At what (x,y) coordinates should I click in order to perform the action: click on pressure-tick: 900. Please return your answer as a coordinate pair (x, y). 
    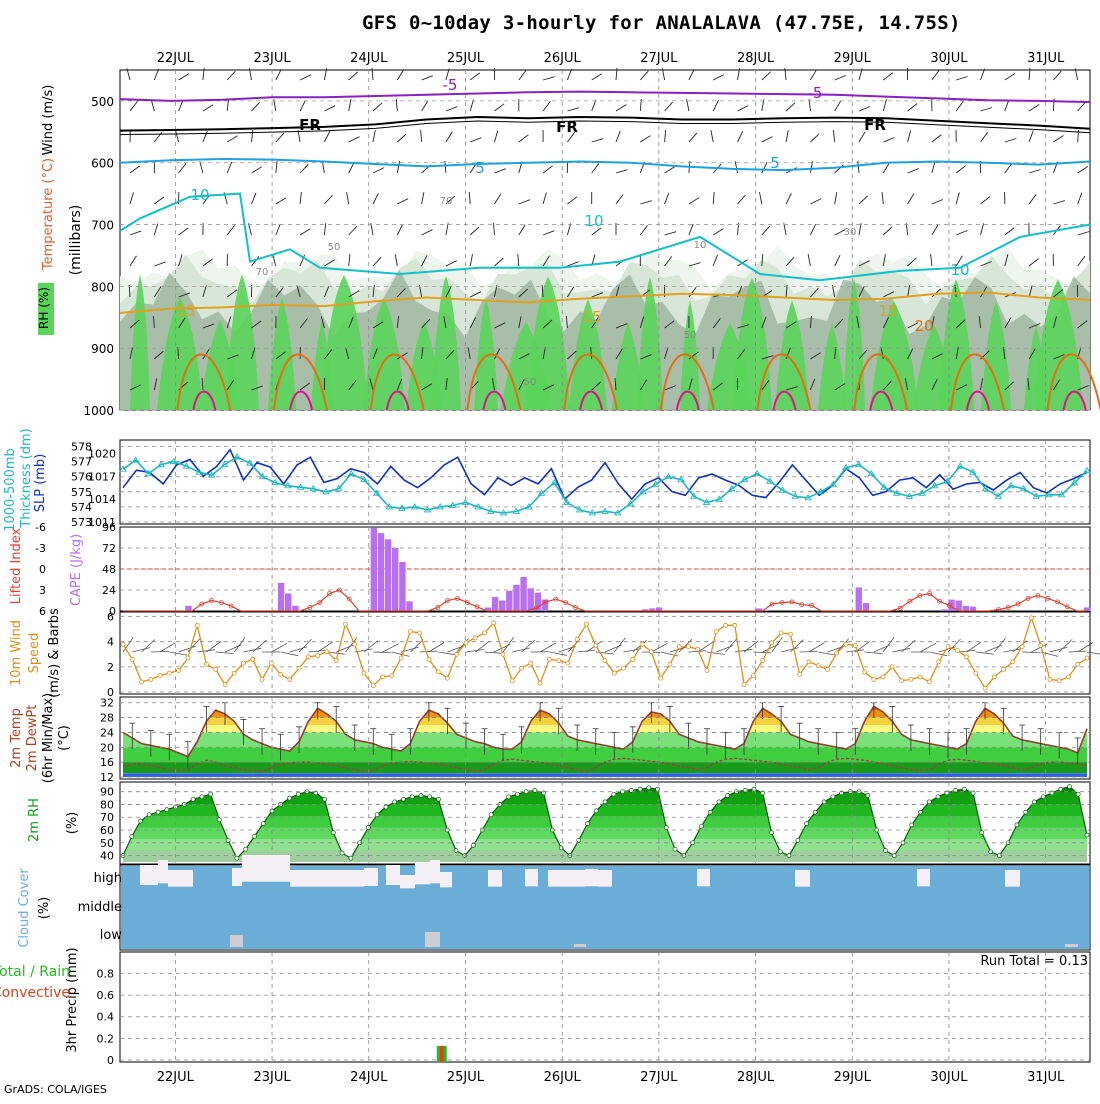
    Looking at the image, I should click on (102, 349).